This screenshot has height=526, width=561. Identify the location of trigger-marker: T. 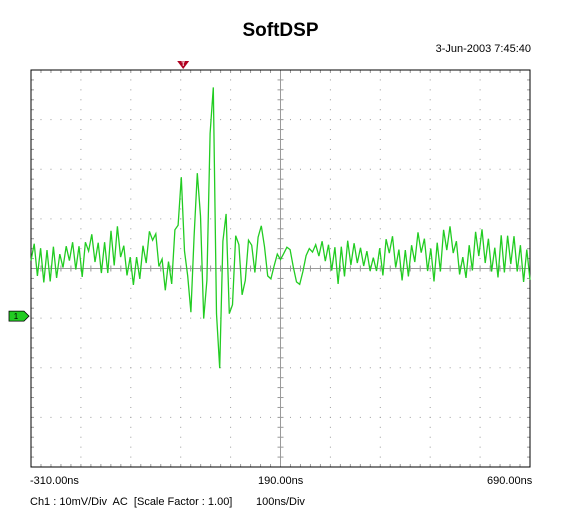
(183, 65).